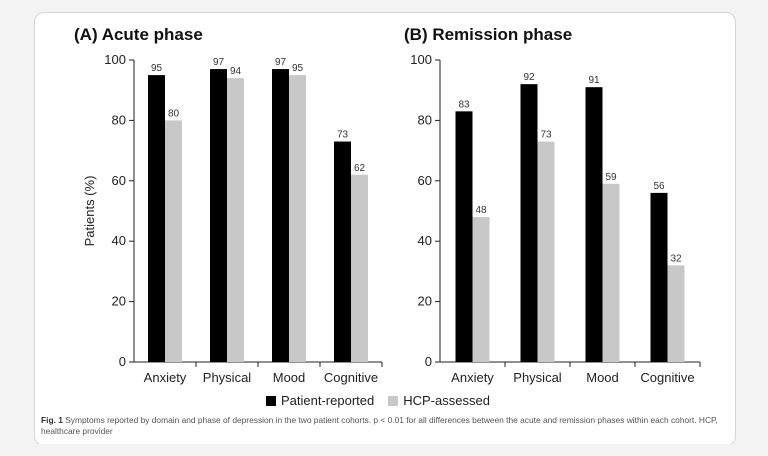 Image resolution: width=768 pixels, height=456 pixels. What do you see at coordinates (122, 361) in the screenshot?
I see `y-tick-label-acute: 0` at bounding box center [122, 361].